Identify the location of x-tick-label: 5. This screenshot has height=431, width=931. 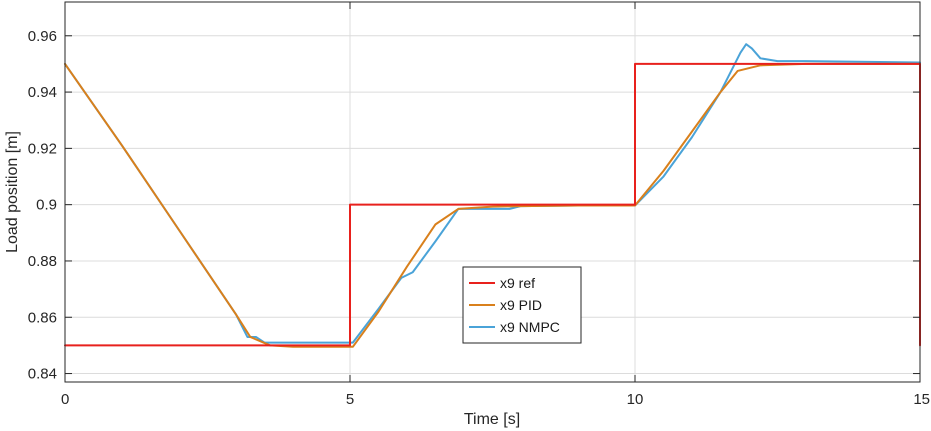
(350, 399).